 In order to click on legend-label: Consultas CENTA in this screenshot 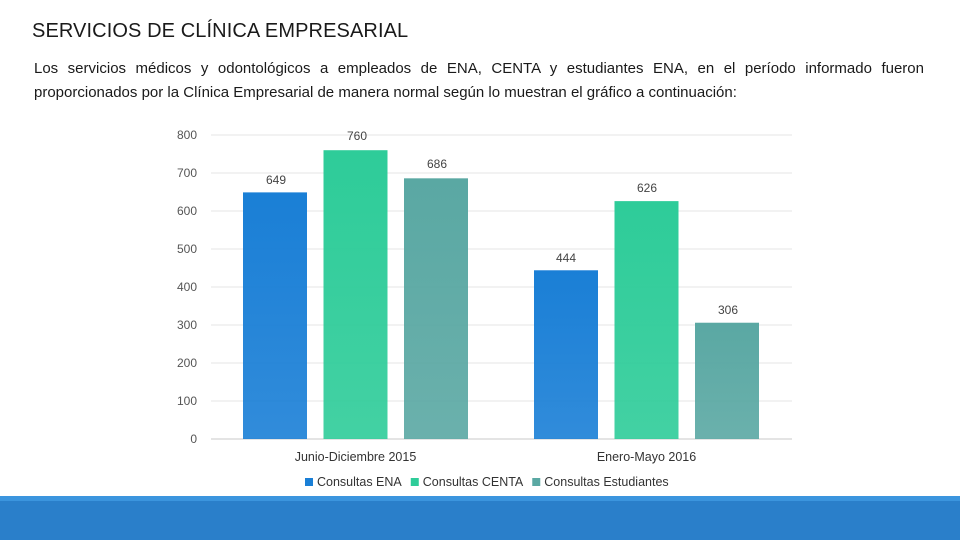, I will do `click(473, 482)`.